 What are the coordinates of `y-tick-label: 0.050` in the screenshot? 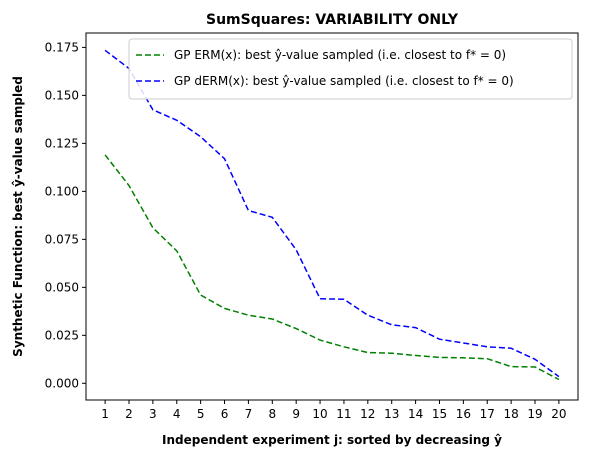 It's located at (62, 287).